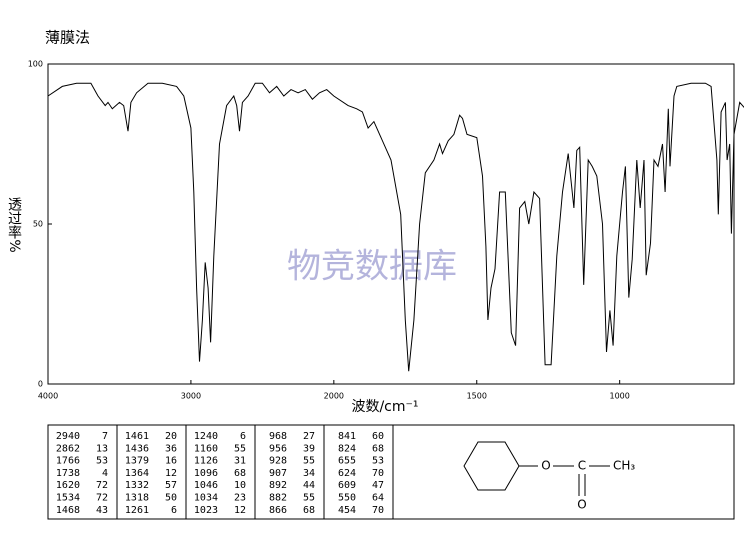  Describe the element at coordinates (278, 461) in the screenshot. I see `peak-wavenumber: 928` at that location.